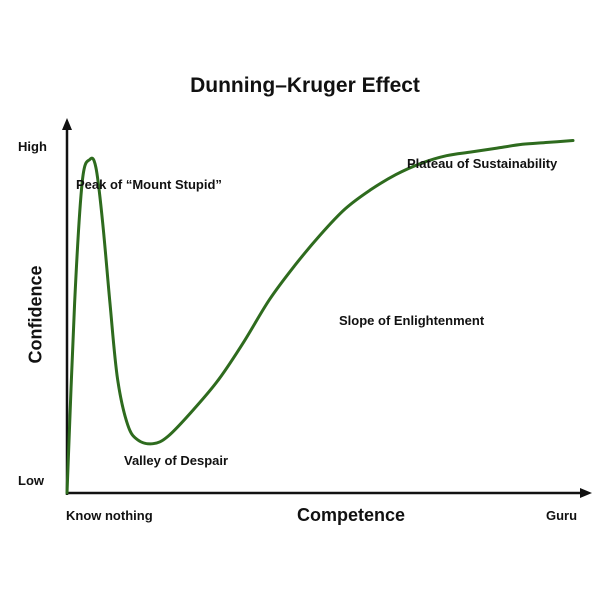 The width and height of the screenshot is (610, 610). Describe the element at coordinates (586, 493) in the screenshot. I see `x-axis-arrow` at that location.